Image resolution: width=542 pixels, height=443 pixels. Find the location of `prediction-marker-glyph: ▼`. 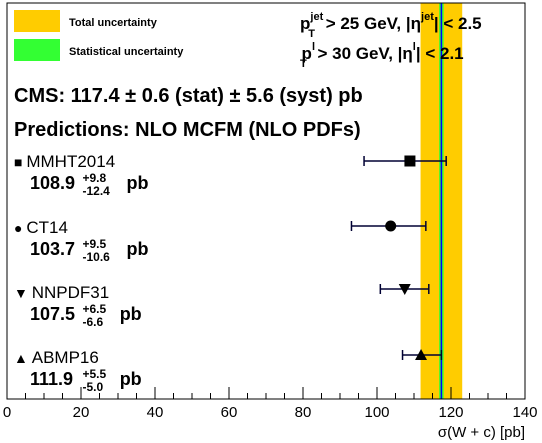

prediction-marker-glyph: ▼ is located at coordinates (23, 293).